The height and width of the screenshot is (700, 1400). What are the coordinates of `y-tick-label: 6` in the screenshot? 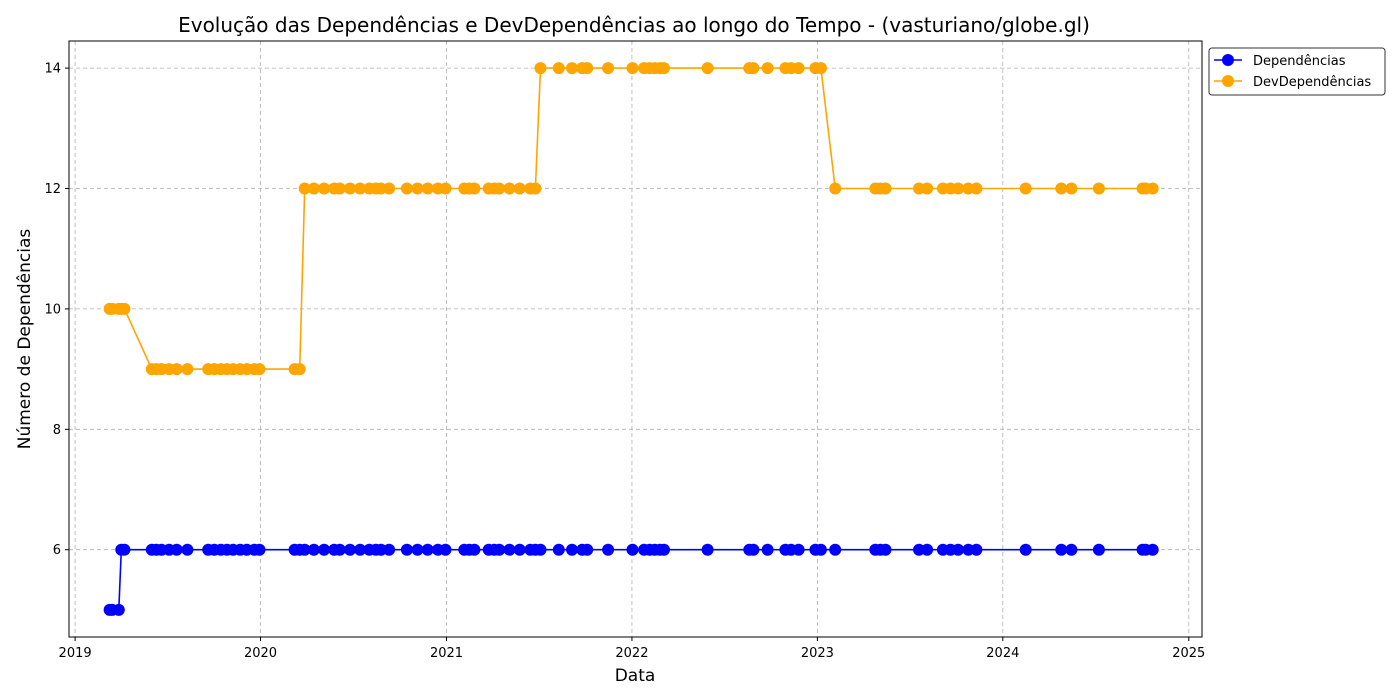 It's located at (57, 550).